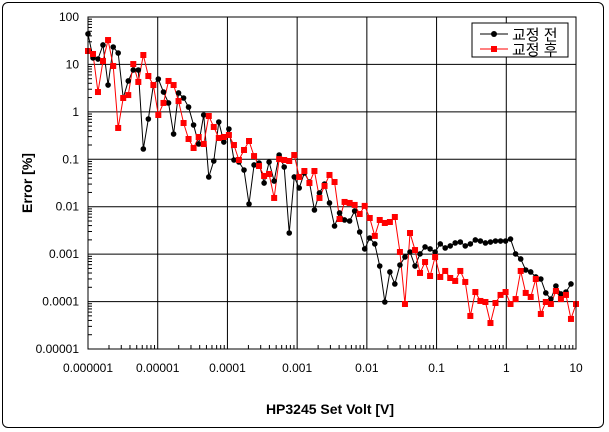  I want to click on x-tick-label: 0.00001, so click(158, 368).